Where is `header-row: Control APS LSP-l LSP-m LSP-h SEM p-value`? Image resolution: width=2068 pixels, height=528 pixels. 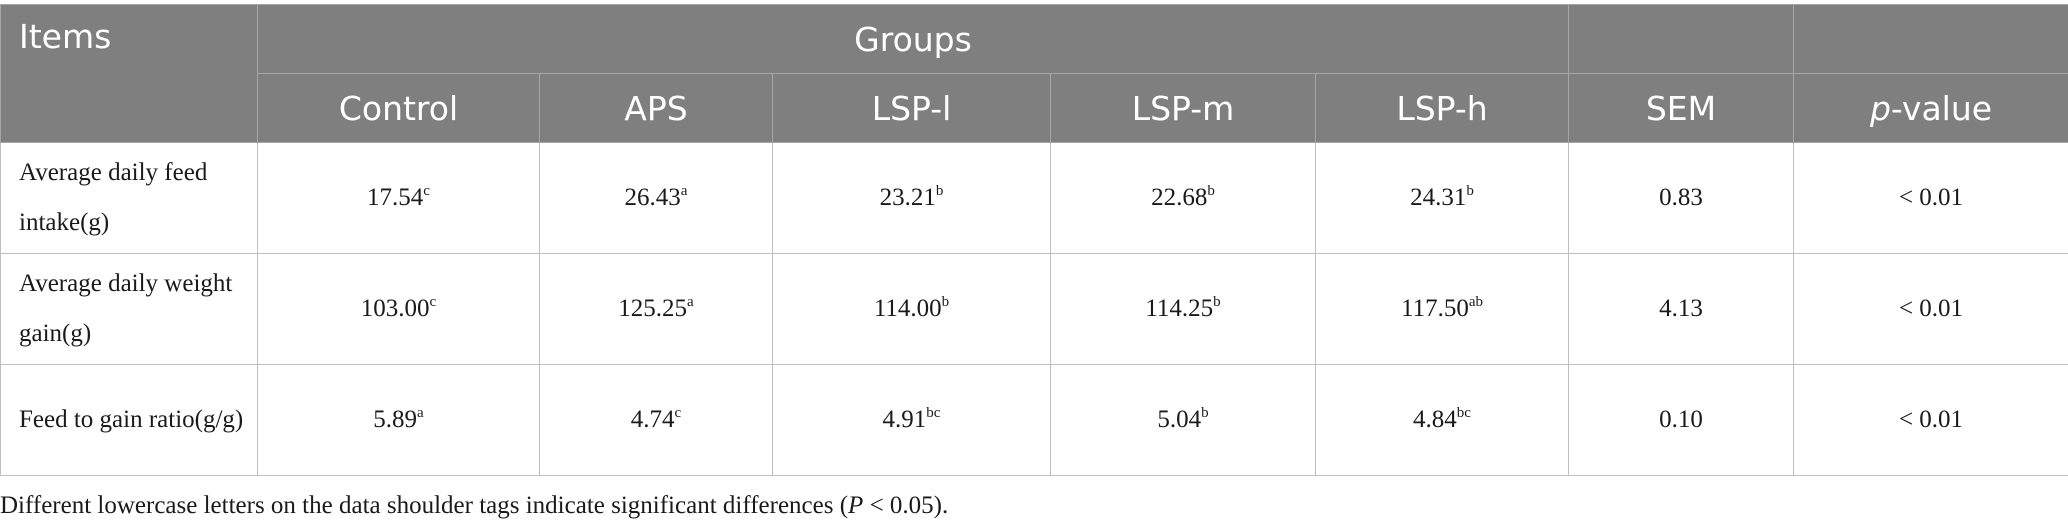 header-row: Control APS LSP-l LSP-m LSP-h SEM p-value is located at coordinates (1034, 108).